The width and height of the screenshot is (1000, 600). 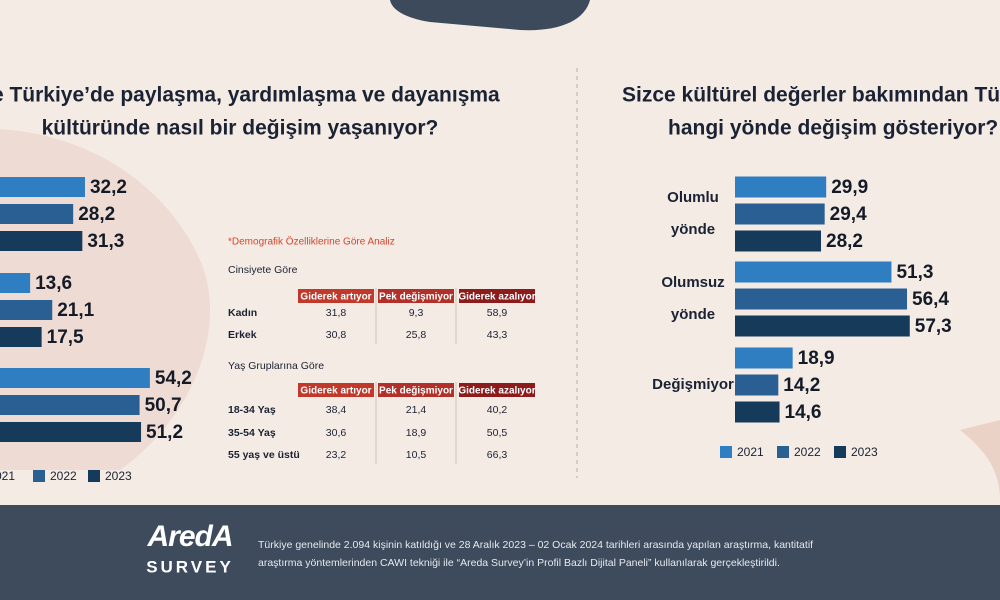 I want to click on table-cell: 25,8, so click(x=416, y=335).